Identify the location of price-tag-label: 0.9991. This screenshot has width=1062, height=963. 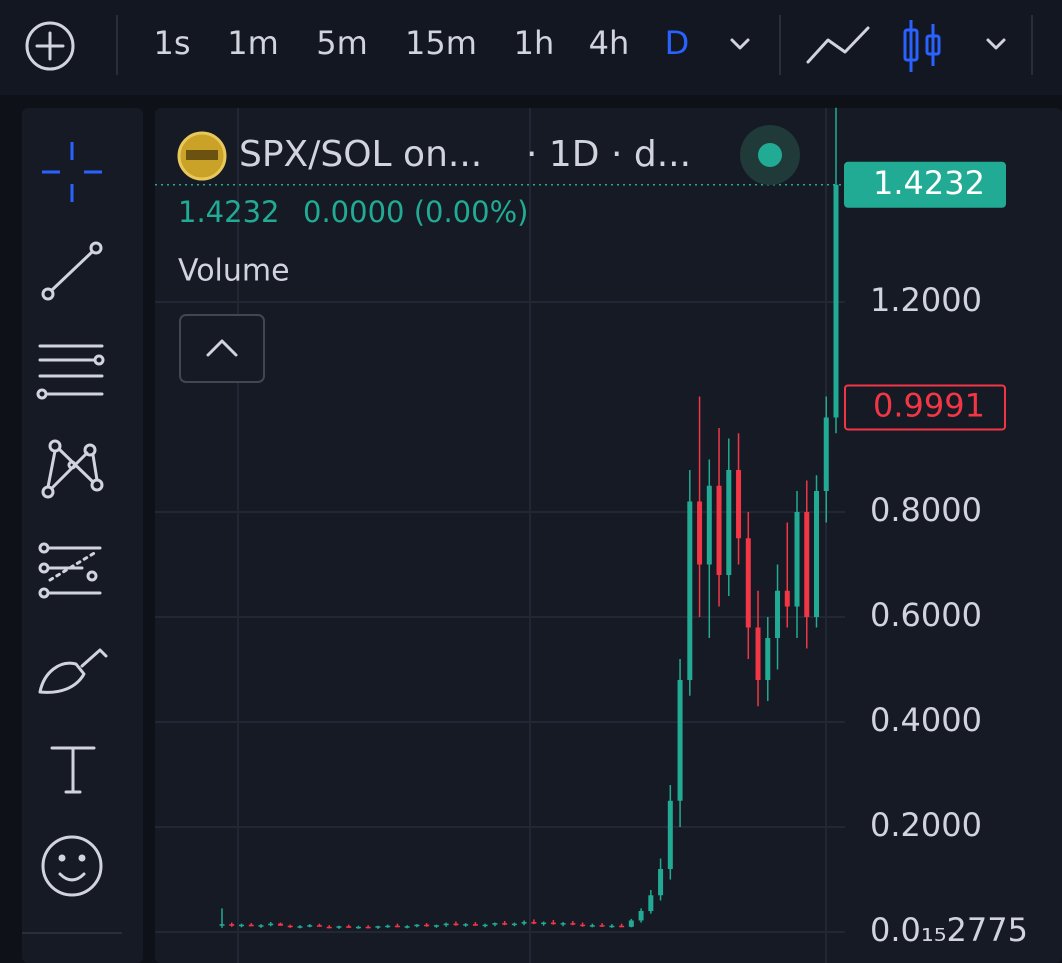
(929, 405).